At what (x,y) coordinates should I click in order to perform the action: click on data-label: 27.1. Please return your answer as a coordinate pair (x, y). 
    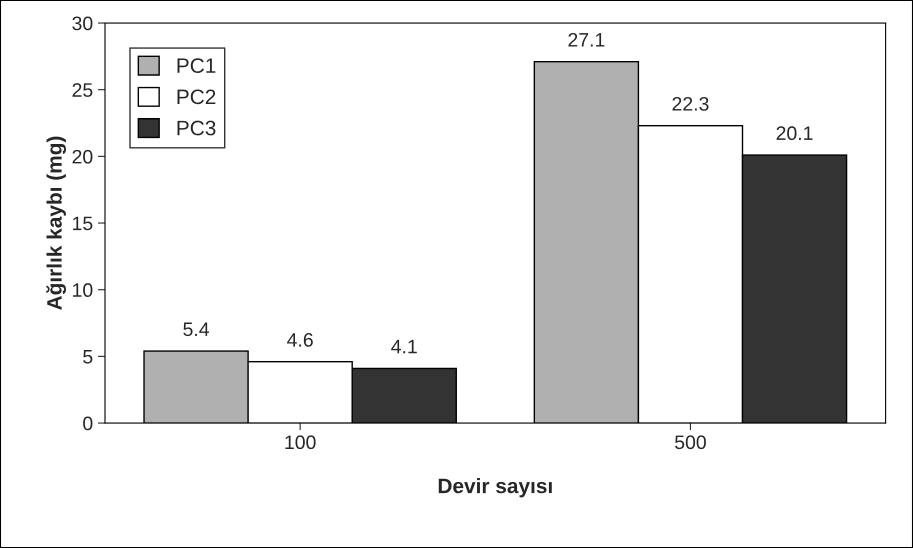
    Looking at the image, I should click on (586, 39).